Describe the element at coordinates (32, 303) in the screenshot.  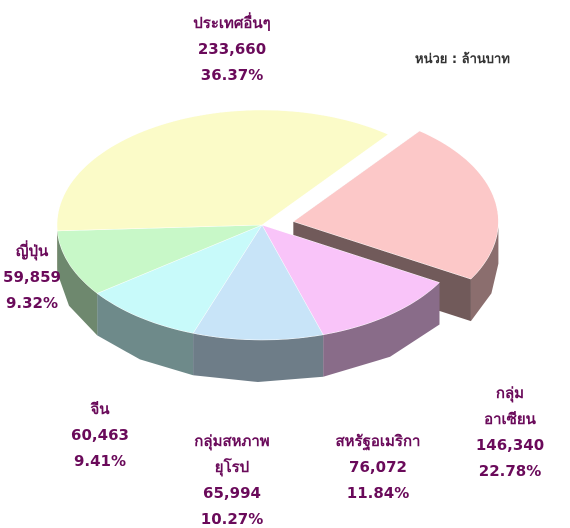
I see `percent-label: 9.32%` at that location.